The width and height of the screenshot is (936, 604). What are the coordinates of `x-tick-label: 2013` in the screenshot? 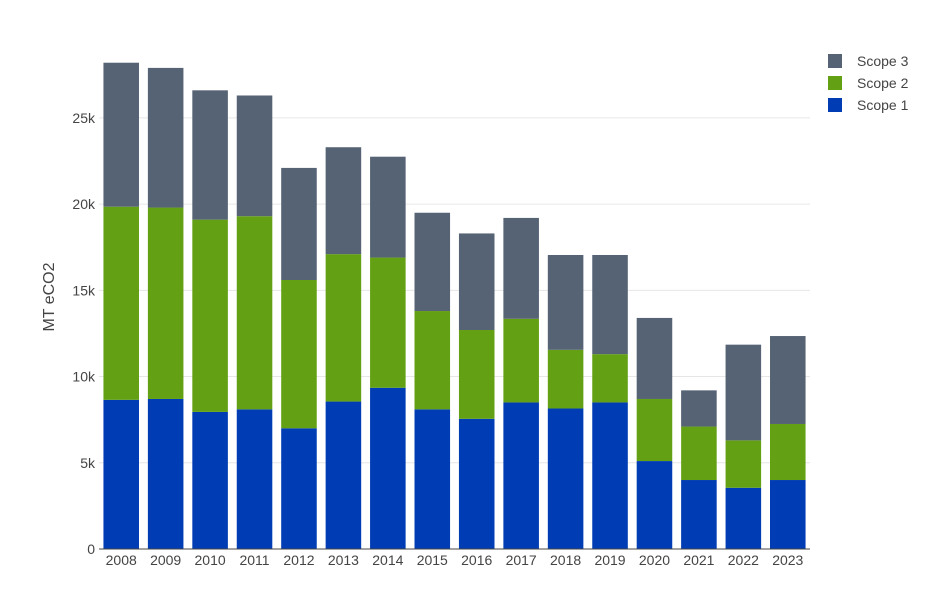 It's located at (343, 560).